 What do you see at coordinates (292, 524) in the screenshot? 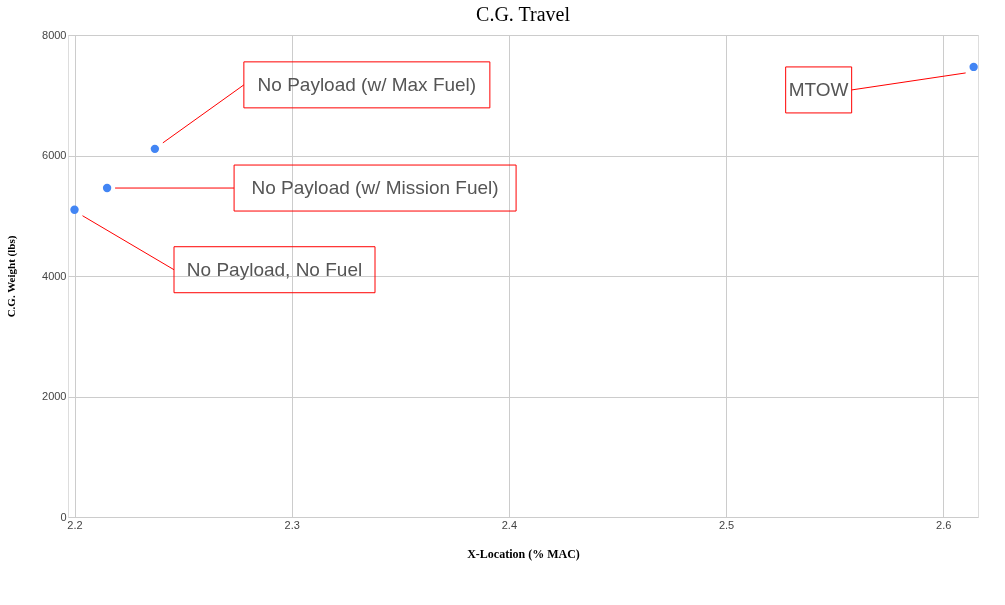
I see `x-tick-label: 2.3` at bounding box center [292, 524].